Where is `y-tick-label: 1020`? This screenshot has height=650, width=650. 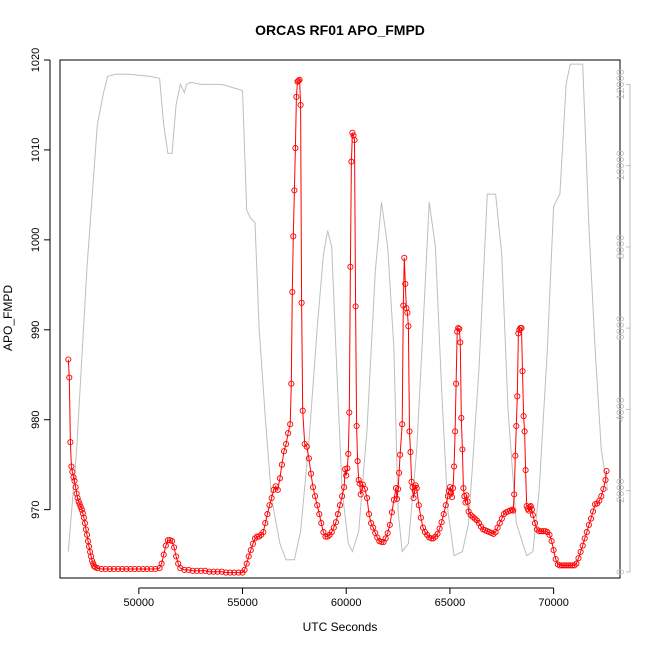 y-tick-label: 1020 is located at coordinates (36, 60).